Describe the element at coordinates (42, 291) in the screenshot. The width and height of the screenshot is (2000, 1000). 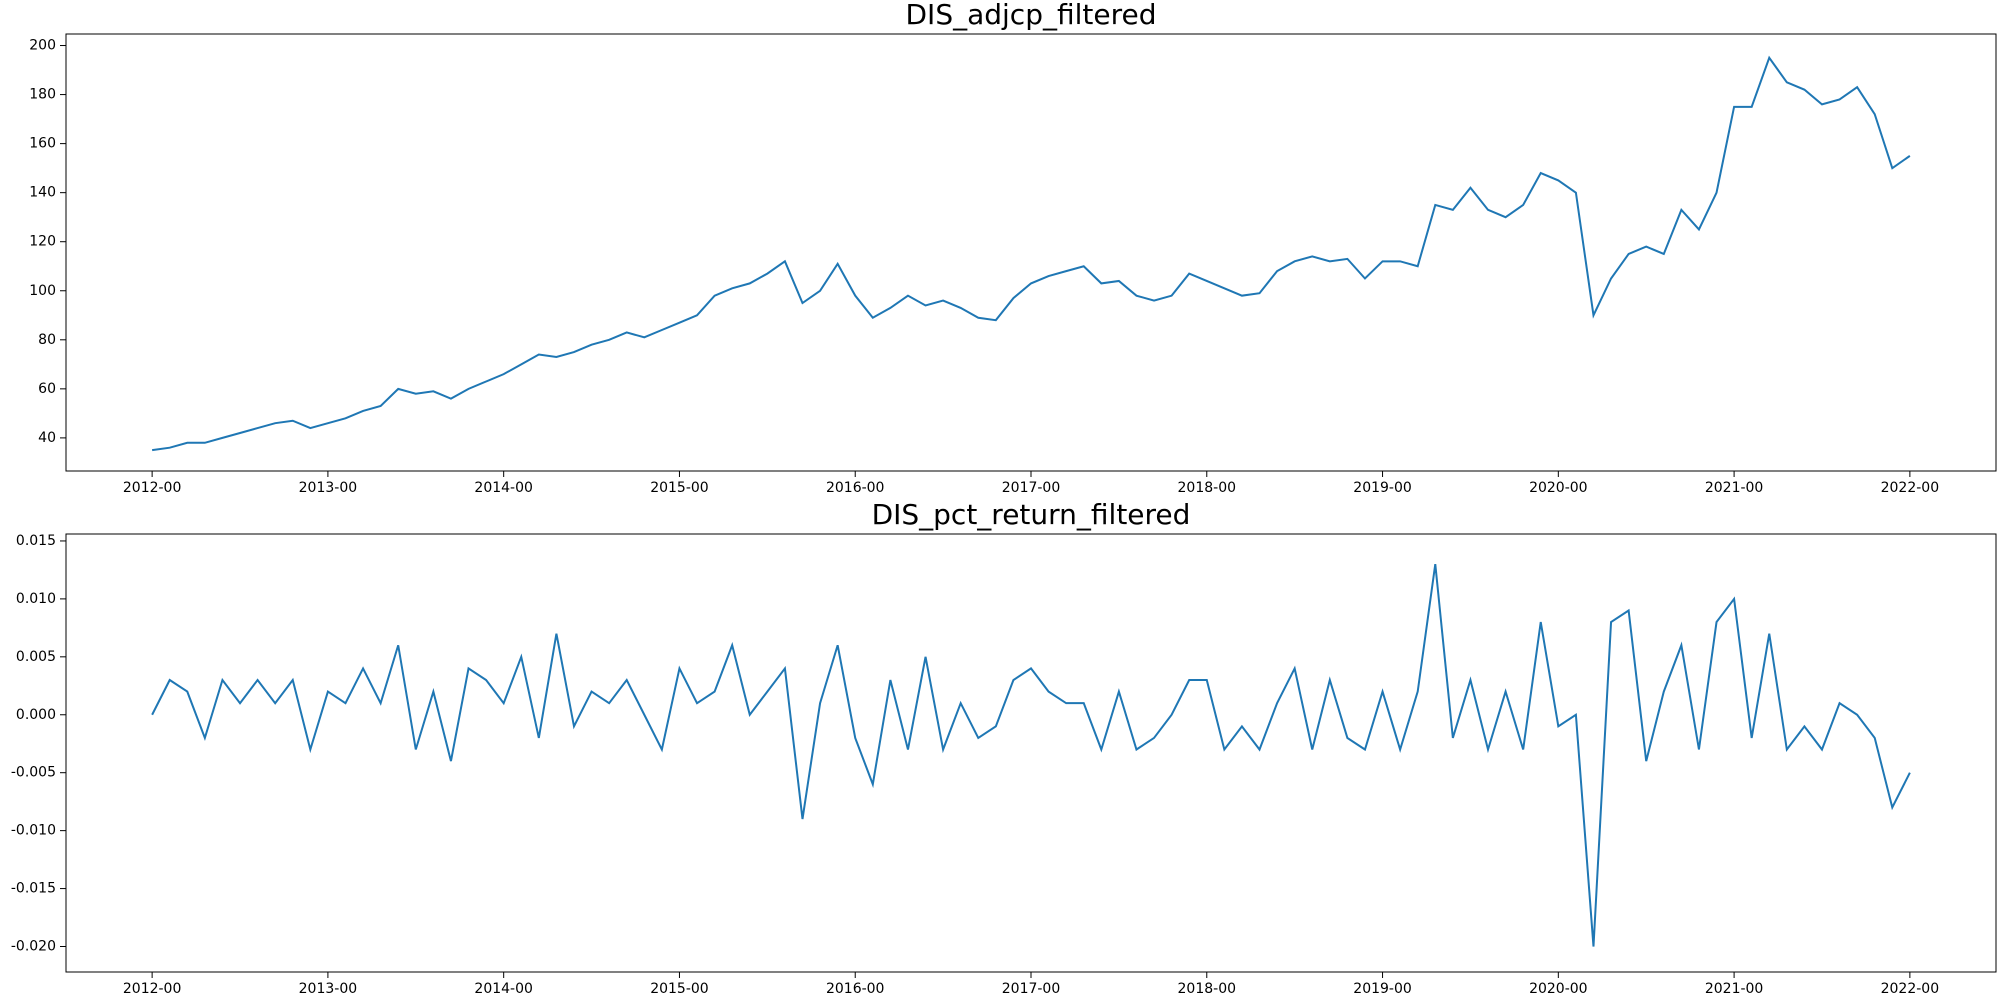
I see `y-tick-label: 100` at that location.